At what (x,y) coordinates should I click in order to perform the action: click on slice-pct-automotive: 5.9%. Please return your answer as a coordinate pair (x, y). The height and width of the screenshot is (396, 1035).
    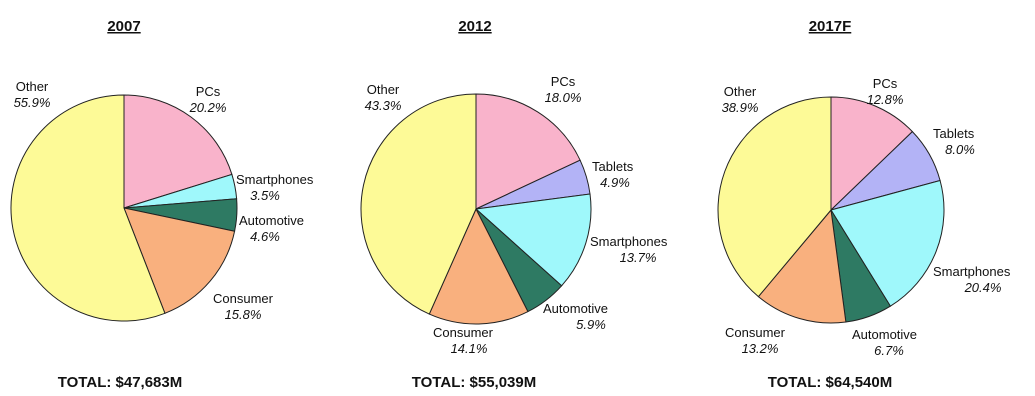
    Looking at the image, I should click on (591, 324).